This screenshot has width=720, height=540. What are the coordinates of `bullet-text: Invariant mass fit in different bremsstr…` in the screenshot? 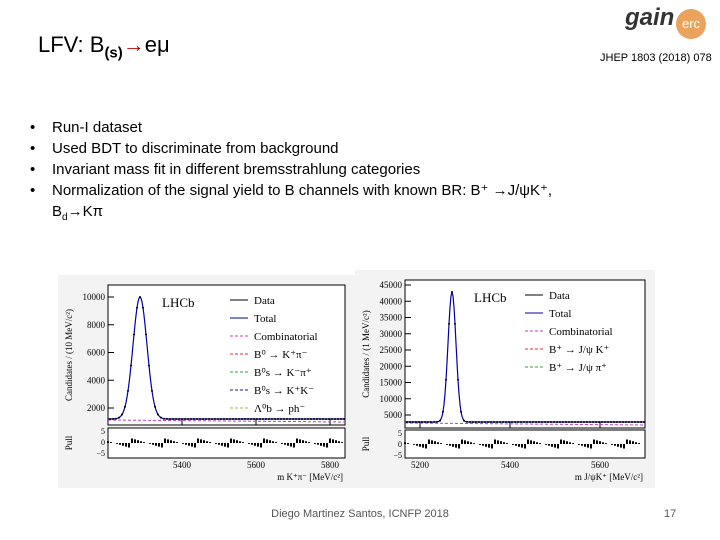 It's located at (236, 169).